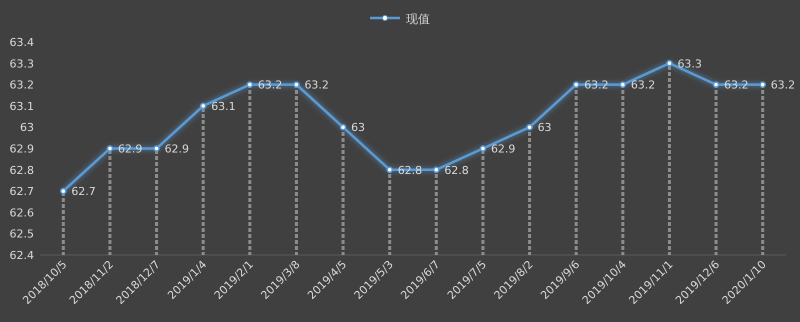 The width and height of the screenshot is (800, 322). Describe the element at coordinates (22, 255) in the screenshot. I see `y-tick-label: 62.4` at that location.